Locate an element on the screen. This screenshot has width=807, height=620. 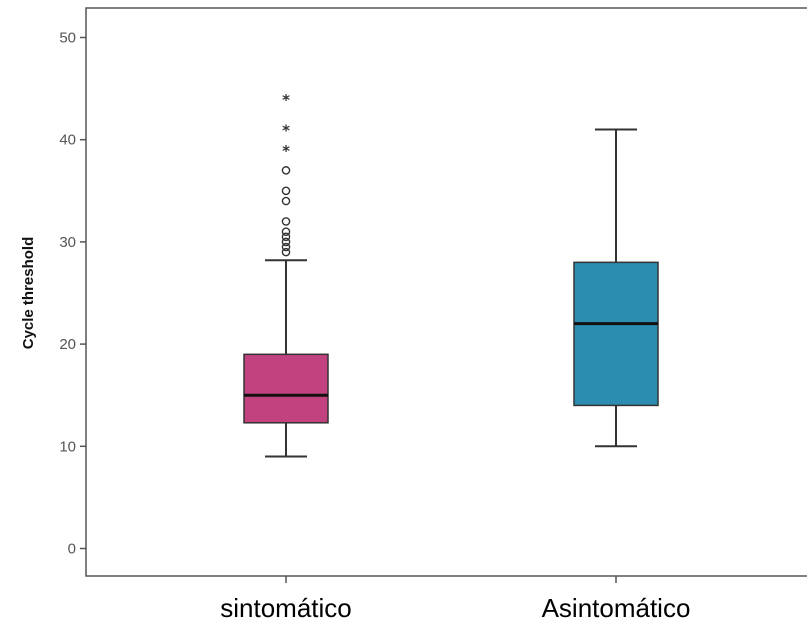
y-tick-label: 20 is located at coordinates (67, 344).